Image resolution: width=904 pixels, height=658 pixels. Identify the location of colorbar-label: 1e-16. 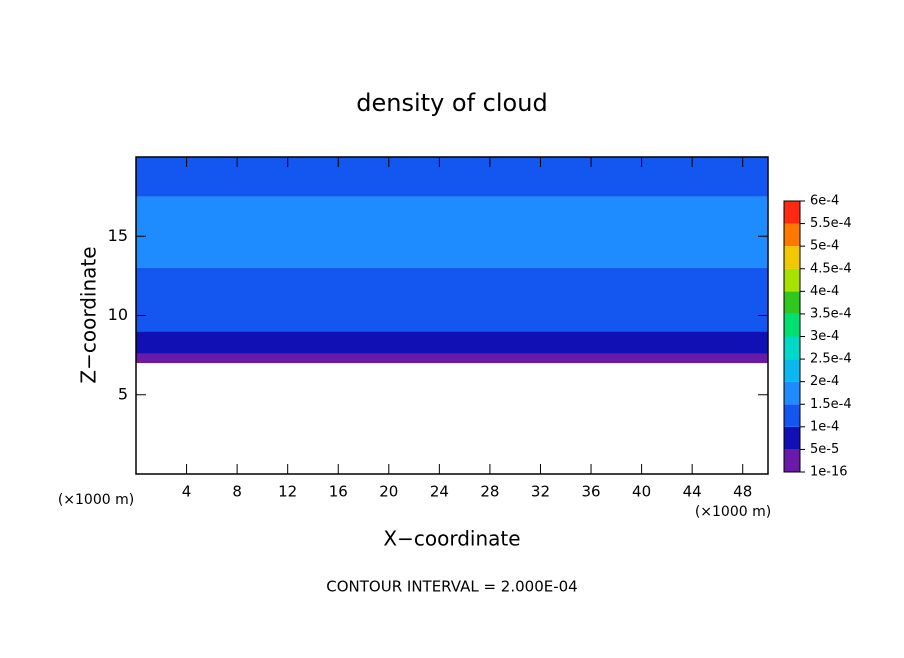
(829, 472).